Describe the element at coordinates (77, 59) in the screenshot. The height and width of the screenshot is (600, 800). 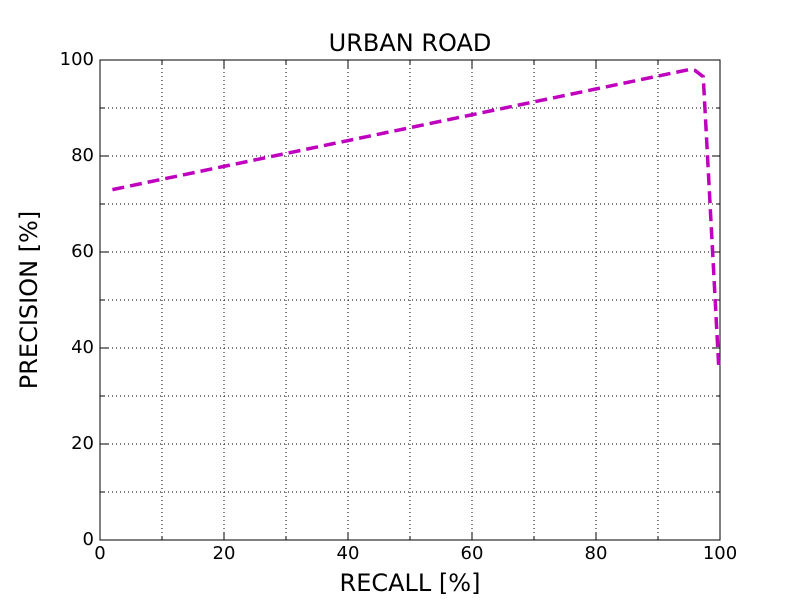
I see `y-tick-label: 100` at that location.